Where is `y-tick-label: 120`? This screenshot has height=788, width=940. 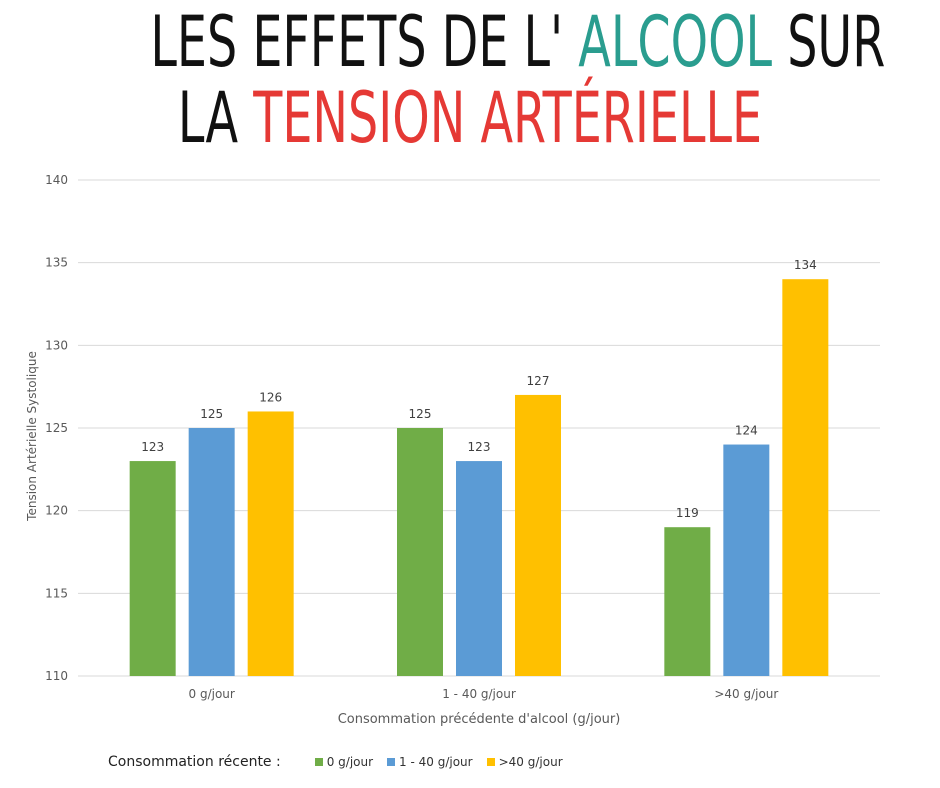
y-tick-label: 120 is located at coordinates (56, 511).